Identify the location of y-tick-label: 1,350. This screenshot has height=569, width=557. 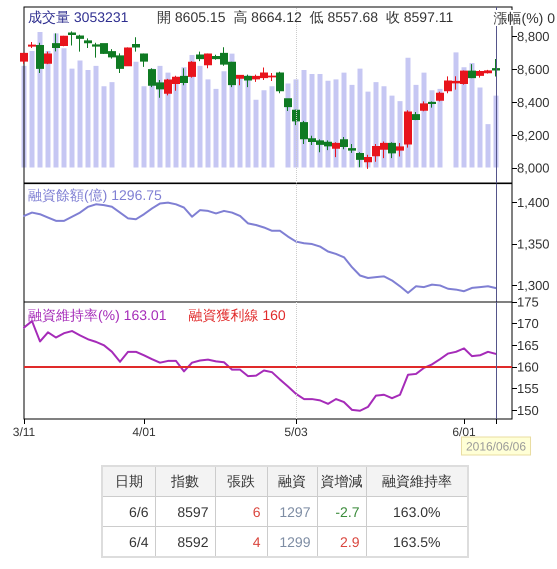
(533, 244).